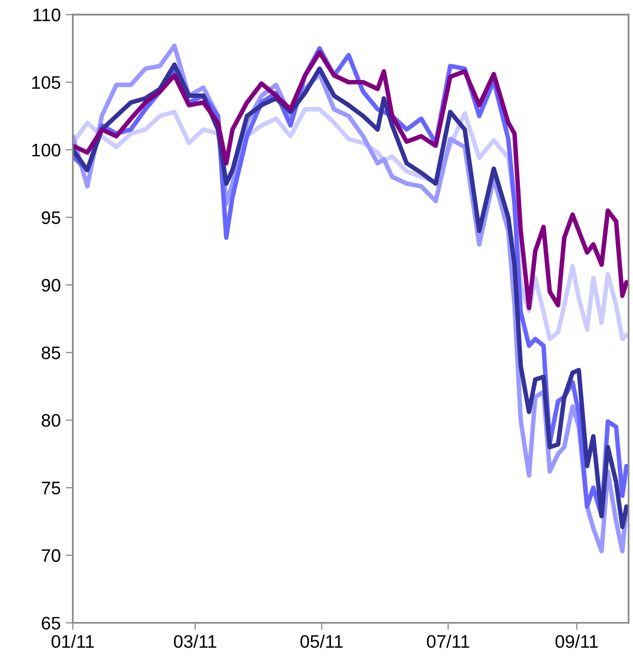  I want to click on y-tick-label: 85, so click(51, 353).